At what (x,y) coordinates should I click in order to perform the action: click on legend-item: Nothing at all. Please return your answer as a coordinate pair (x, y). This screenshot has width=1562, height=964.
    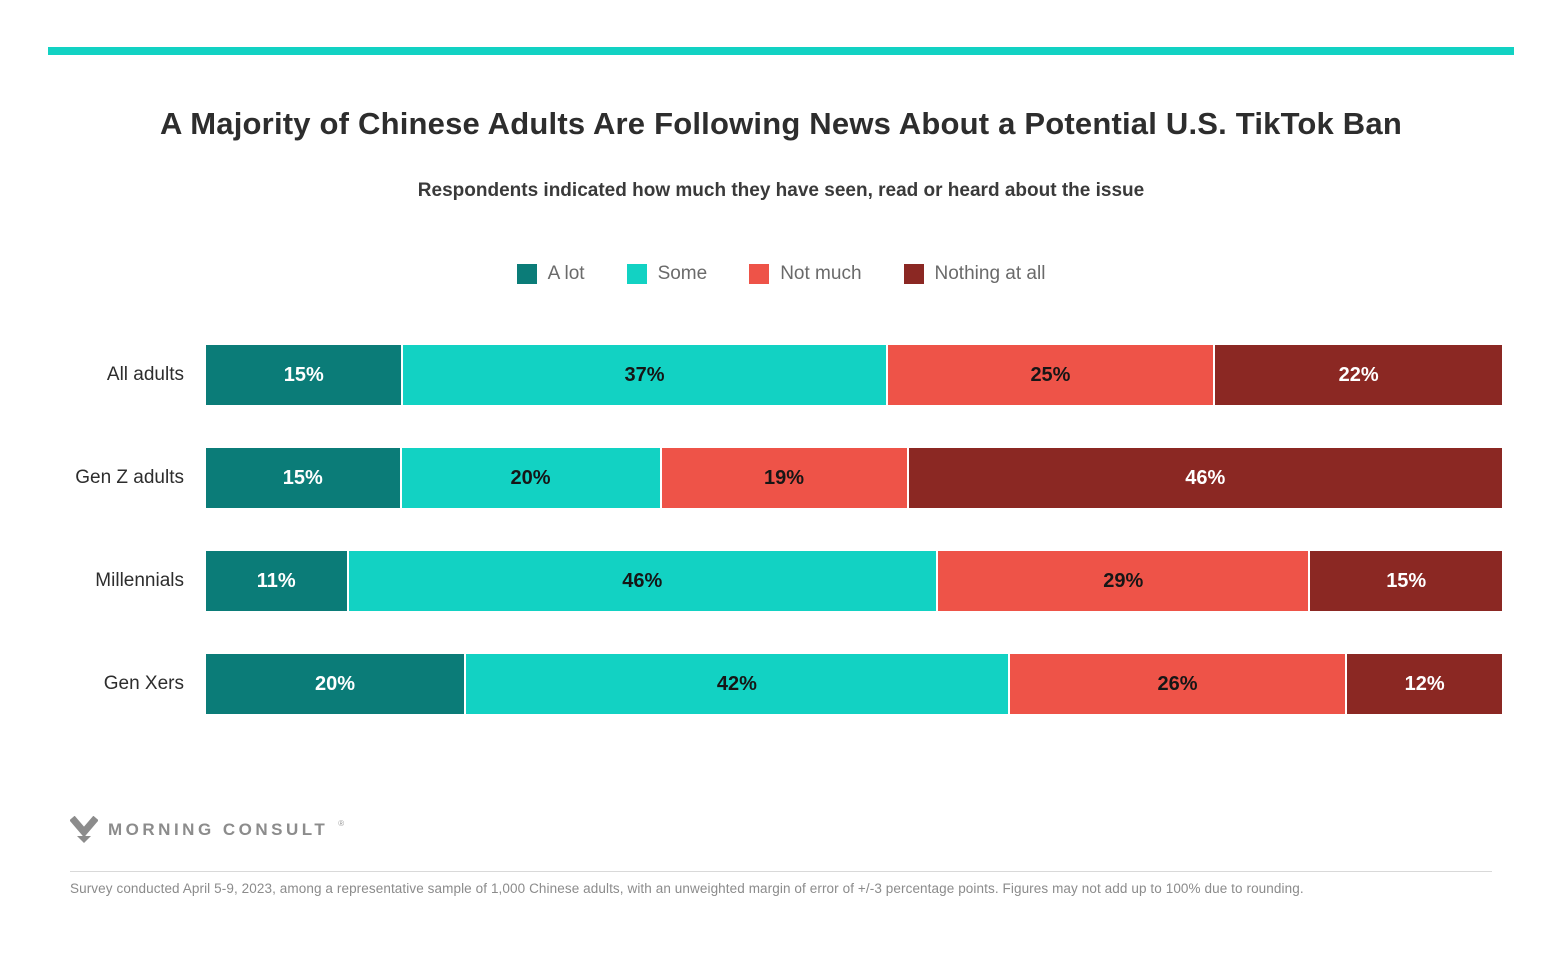
    Looking at the image, I should click on (974, 274).